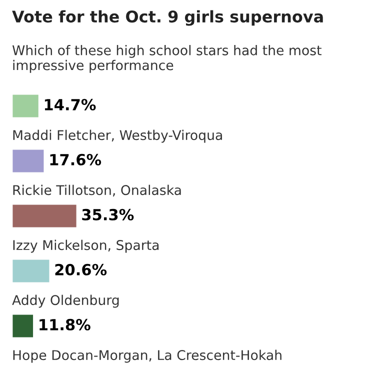  Describe the element at coordinates (147, 356) in the screenshot. I see `y-tick-label: Hope Docan-Morgan, La Crescent-Hokah` at that location.